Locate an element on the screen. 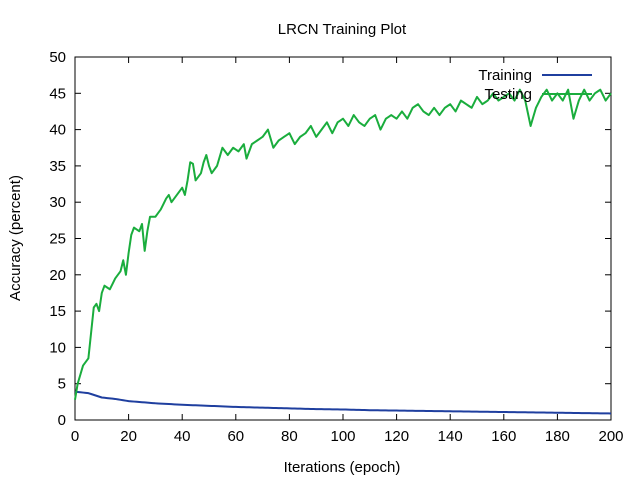 The width and height of the screenshot is (640, 485). x-tick-label: 60 is located at coordinates (235, 436).